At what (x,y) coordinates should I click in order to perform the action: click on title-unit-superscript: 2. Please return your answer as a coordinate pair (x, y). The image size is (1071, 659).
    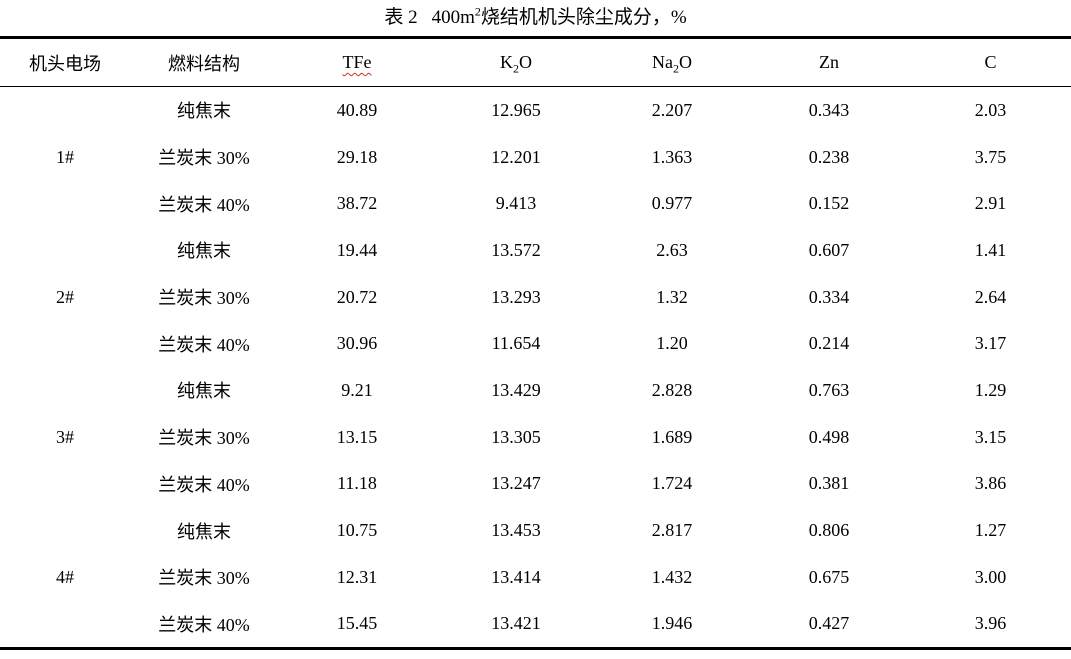
    Looking at the image, I should click on (477, 11).